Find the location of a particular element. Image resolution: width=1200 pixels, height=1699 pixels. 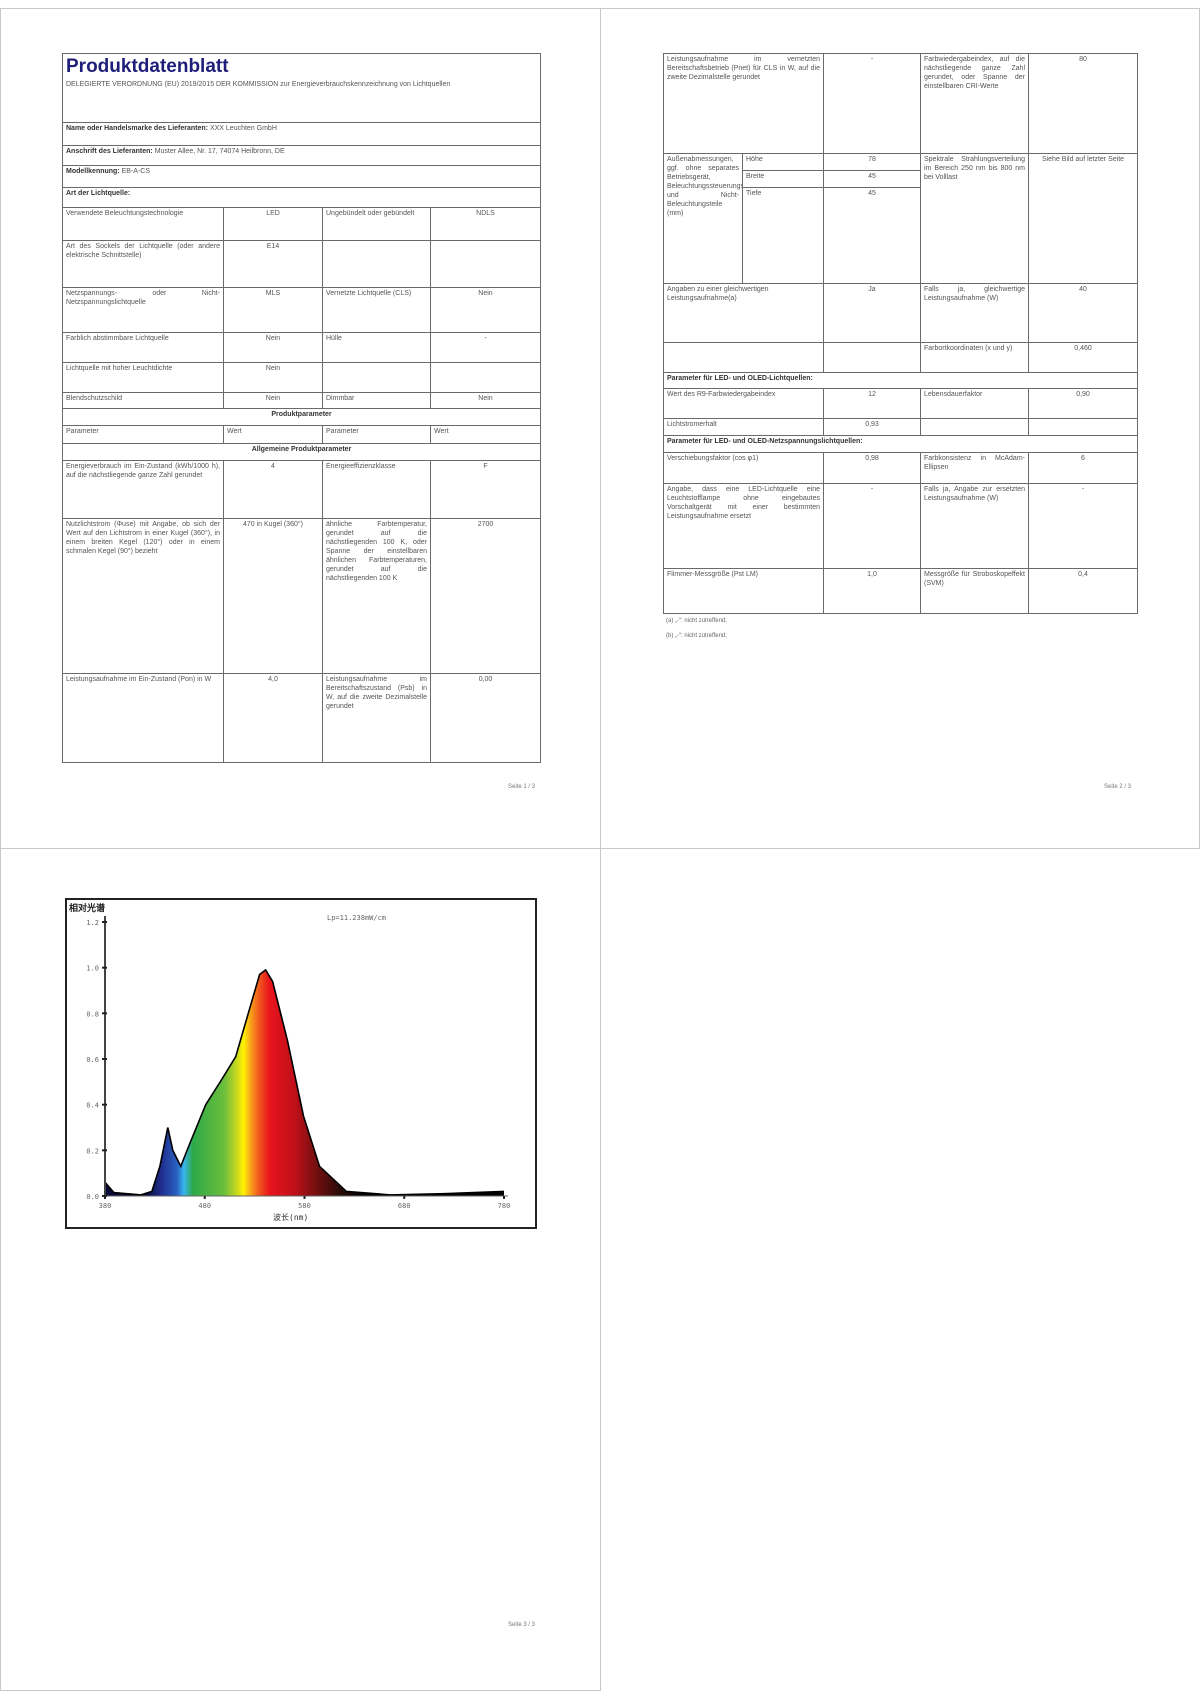

param-label: Vernetzte Lichtquelle (CLS) is located at coordinates (376, 310).